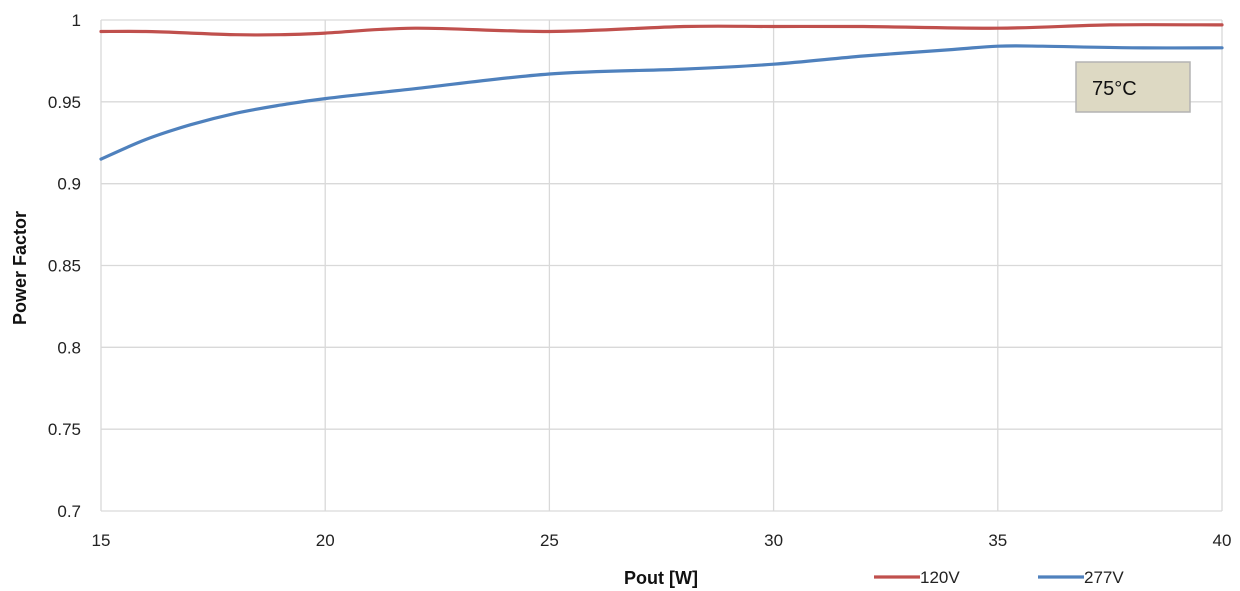 The image size is (1240, 591). I want to click on legend-label-120v: 120V, so click(940, 577).